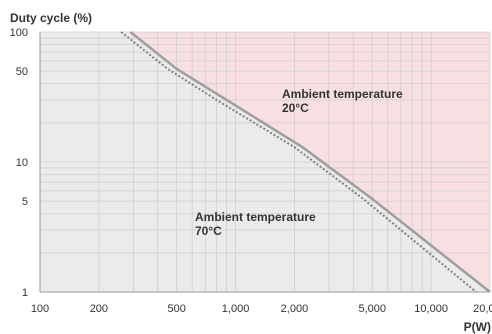 The image size is (492, 334). I want to click on annotation-70c: Ambient temperature 70°C, so click(257, 224).